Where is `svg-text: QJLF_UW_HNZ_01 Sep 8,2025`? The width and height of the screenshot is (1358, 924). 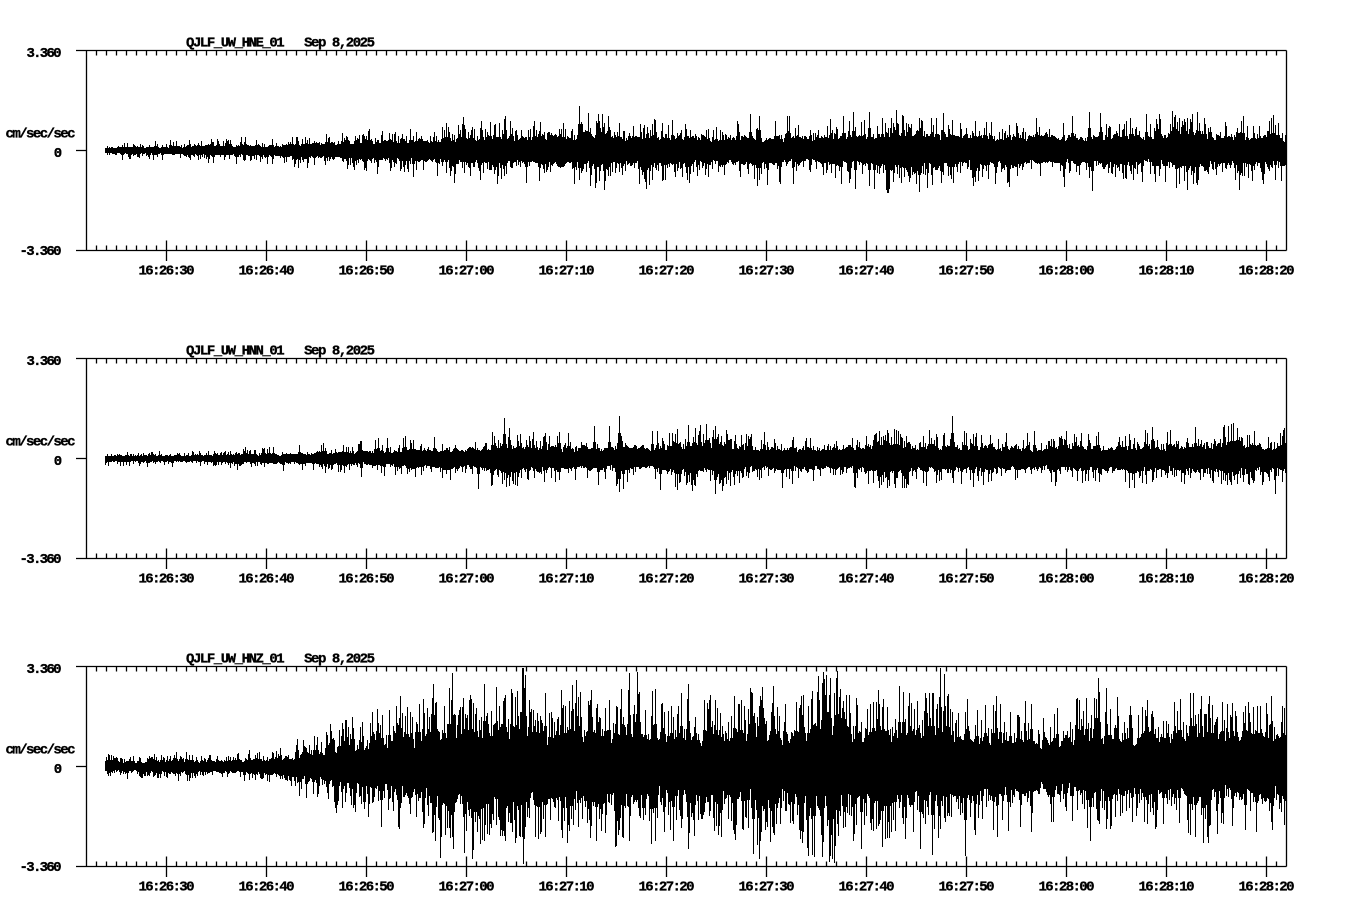
svg-text: QJLF_UW_HNZ_01 Sep 8,2025 is located at coordinates (280, 660).